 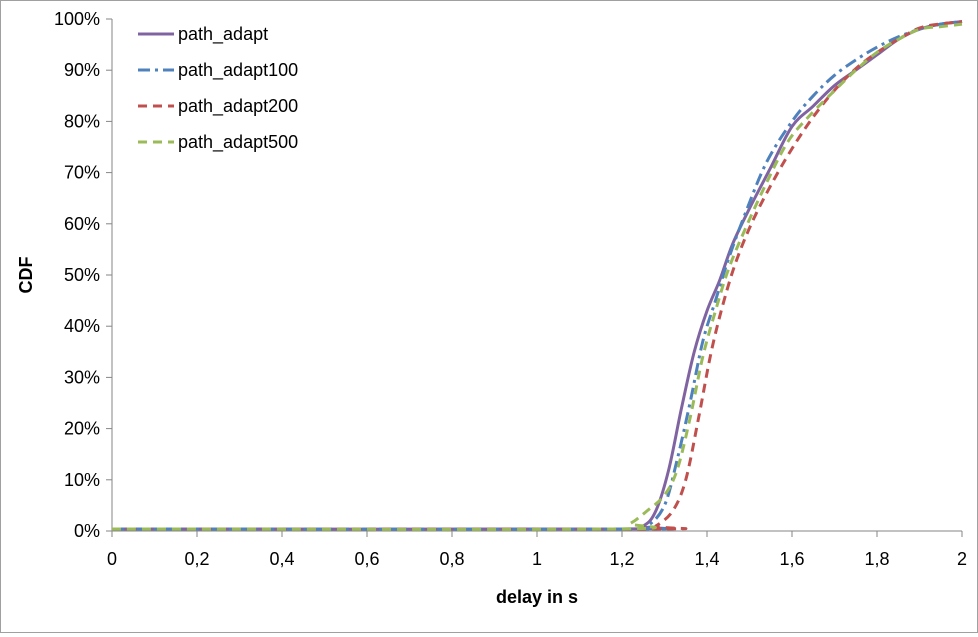 What do you see at coordinates (112, 559) in the screenshot?
I see `x-tick-label: 0` at bounding box center [112, 559].